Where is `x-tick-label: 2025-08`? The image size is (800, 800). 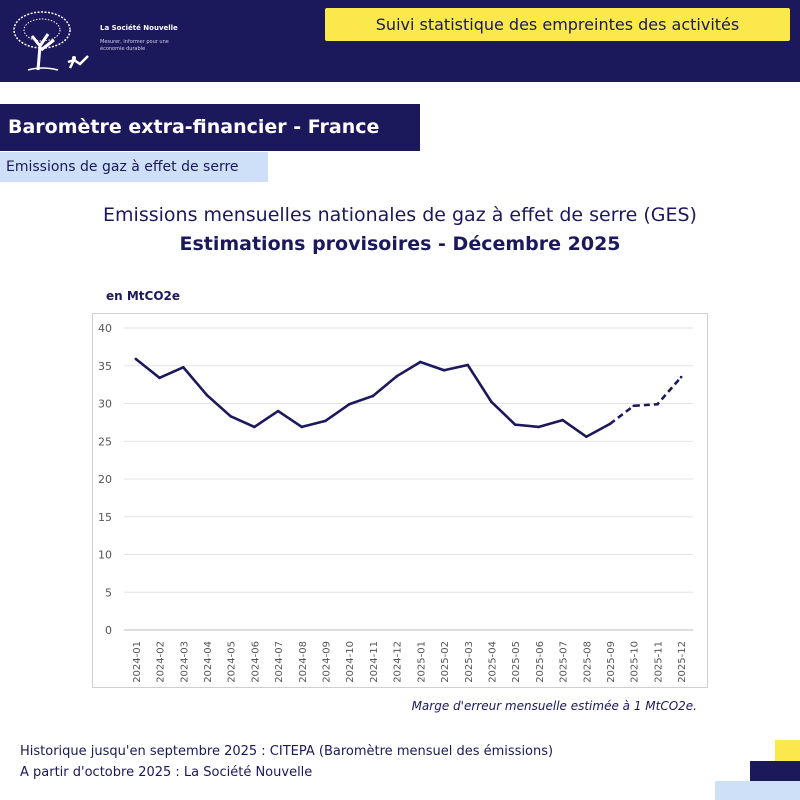 x-tick-label: 2025-08 is located at coordinates (587, 662).